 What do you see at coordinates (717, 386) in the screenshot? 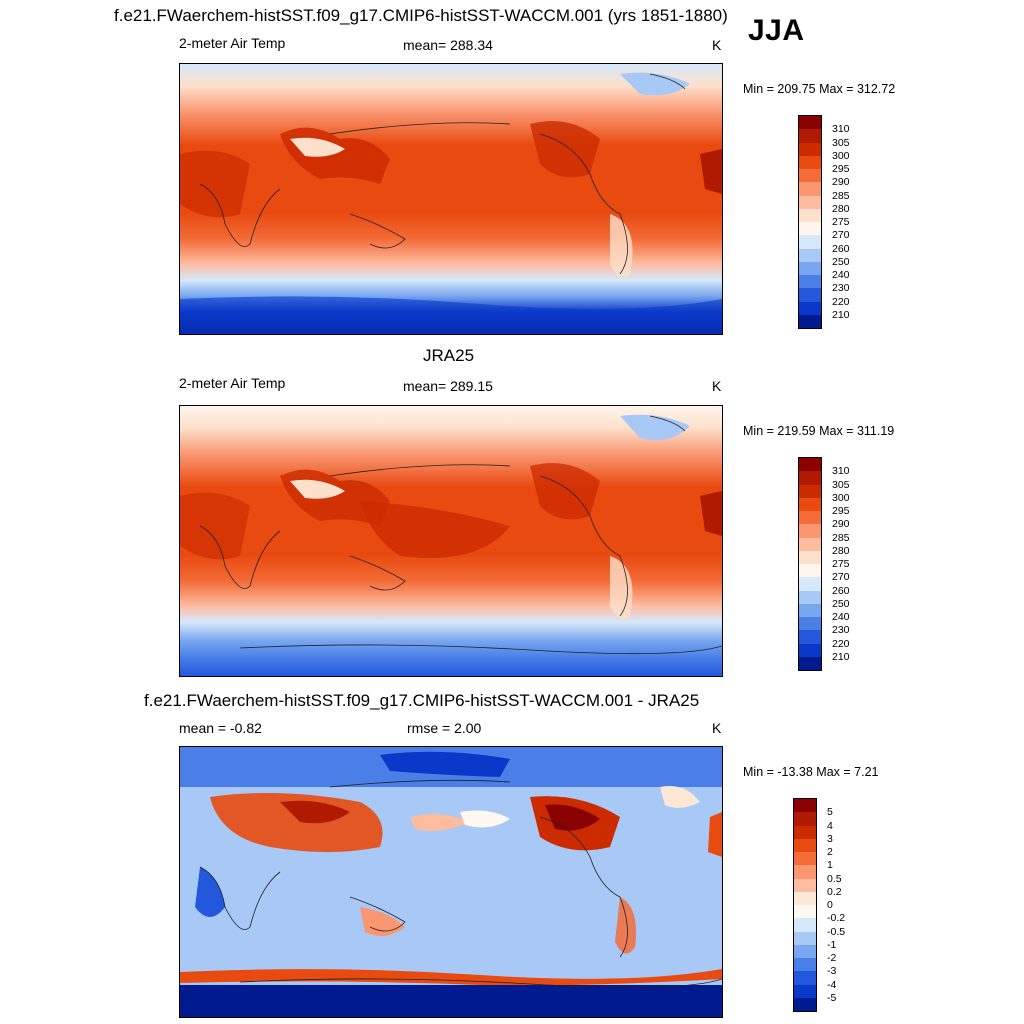
I see `panel2-unit-label: K` at bounding box center [717, 386].